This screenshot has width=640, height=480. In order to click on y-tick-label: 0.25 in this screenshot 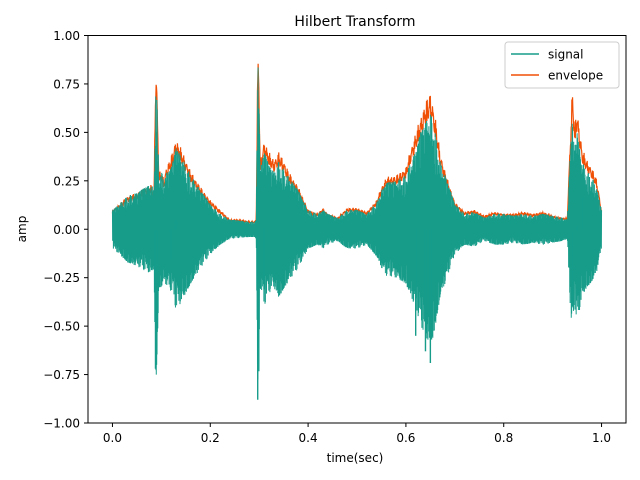, I will do `click(66, 181)`.